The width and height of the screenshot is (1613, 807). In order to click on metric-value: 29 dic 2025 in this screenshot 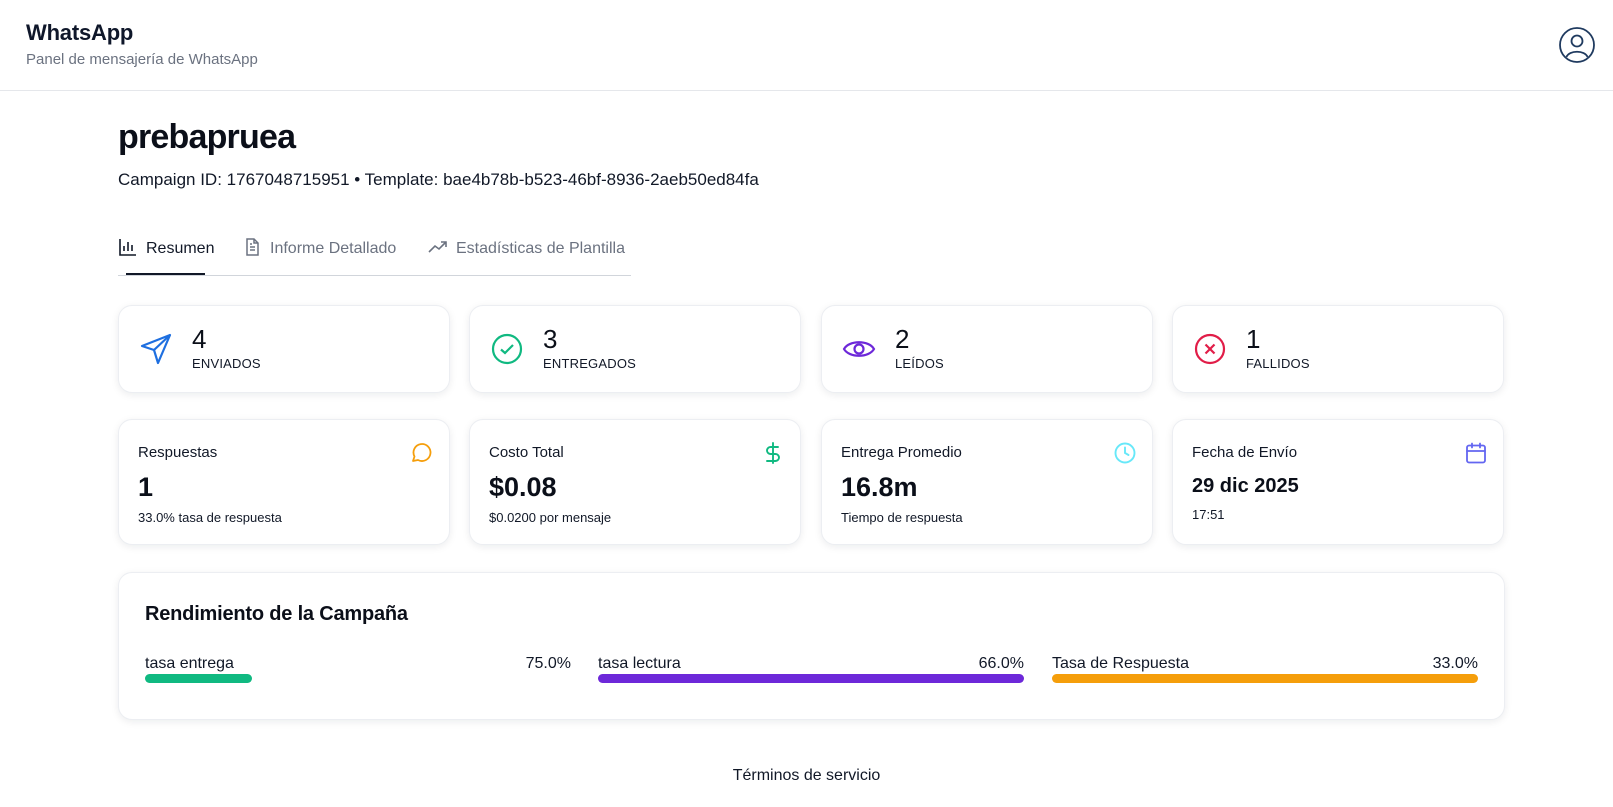, I will do `click(1245, 486)`.